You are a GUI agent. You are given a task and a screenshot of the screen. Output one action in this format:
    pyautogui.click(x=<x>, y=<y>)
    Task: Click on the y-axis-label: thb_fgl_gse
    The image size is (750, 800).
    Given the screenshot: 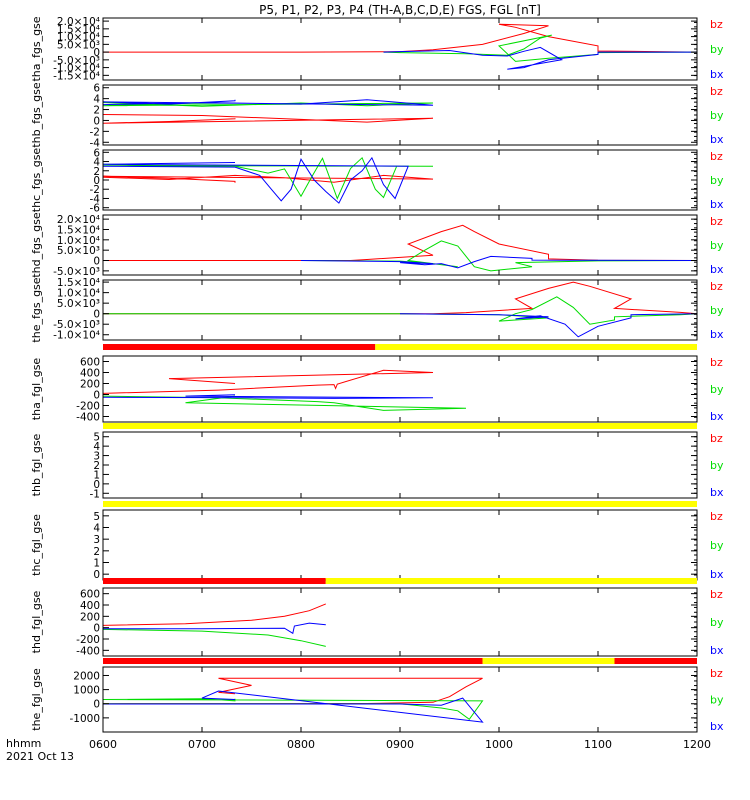 What is the action you would take?
    pyautogui.click(x=36, y=464)
    